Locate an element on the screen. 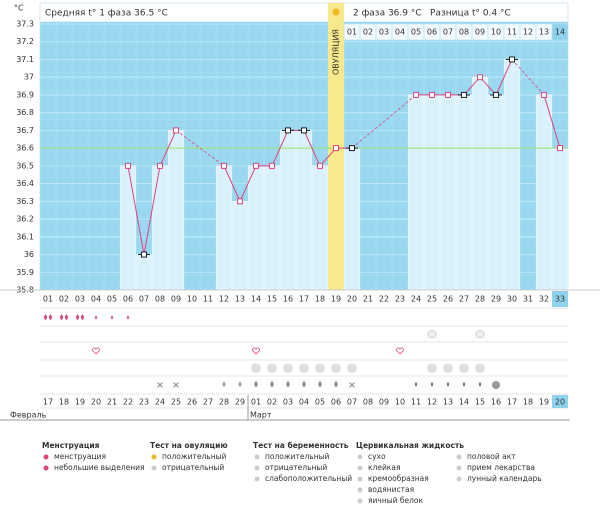  phase2-day-cell is located at coordinates (560, 32).